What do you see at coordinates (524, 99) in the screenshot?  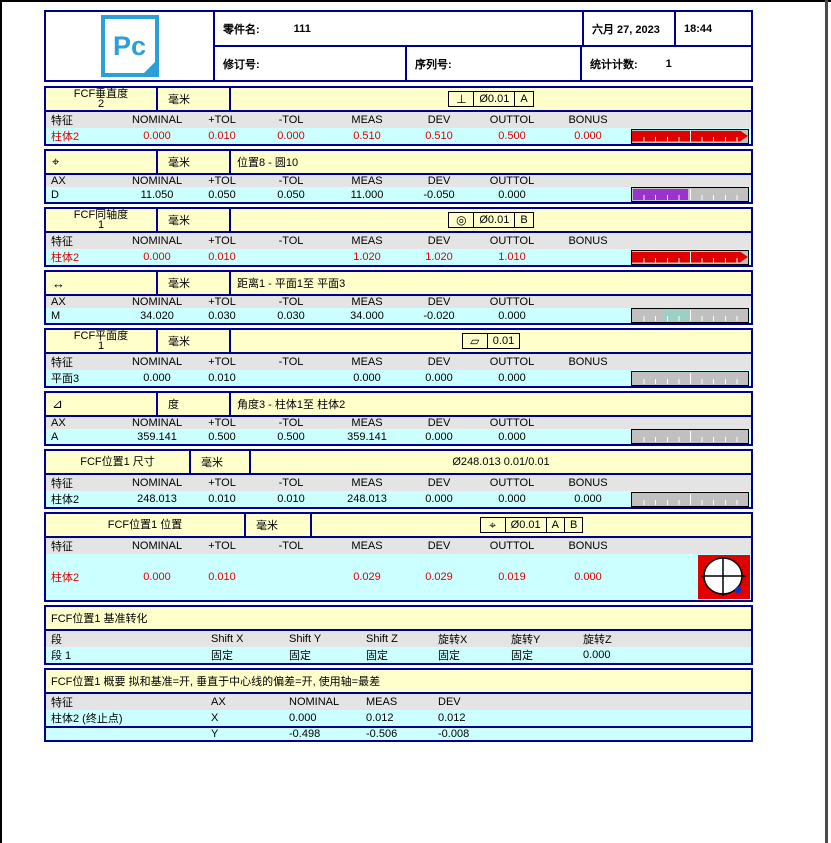 I see `datum-ref: A` at bounding box center [524, 99].